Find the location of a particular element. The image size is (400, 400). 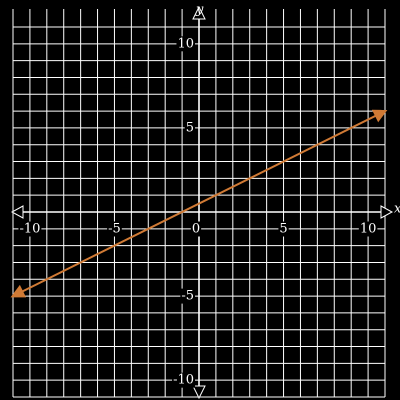

y-axis-label: y is located at coordinates (199, 10).